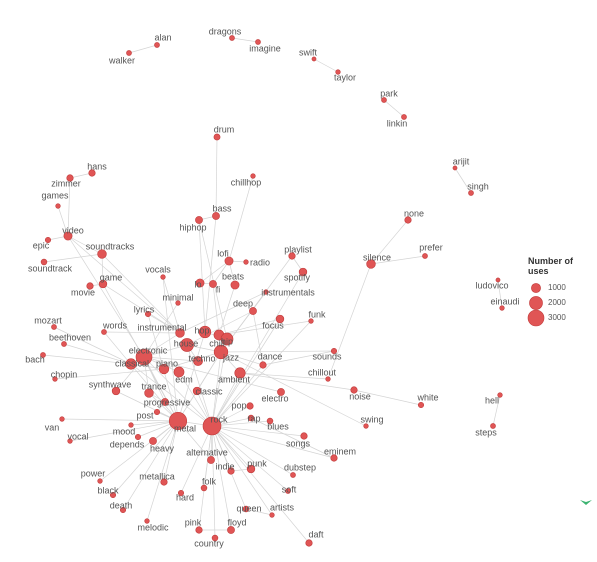 This screenshot has width=597, height=562. Describe the element at coordinates (148, 350) in the screenshot. I see `node-label: electronic` at that location.